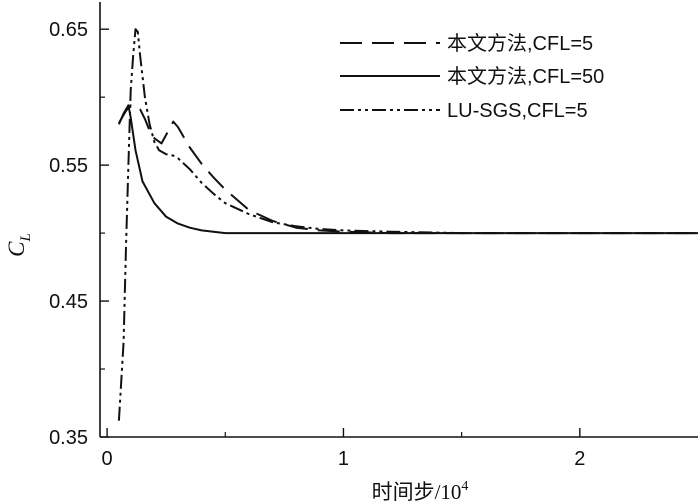 Image resolution: width=700 pixels, height=504 pixels. What do you see at coordinates (26, 237) in the screenshot?
I see `y-axis-title-subscript: L` at bounding box center [26, 237].